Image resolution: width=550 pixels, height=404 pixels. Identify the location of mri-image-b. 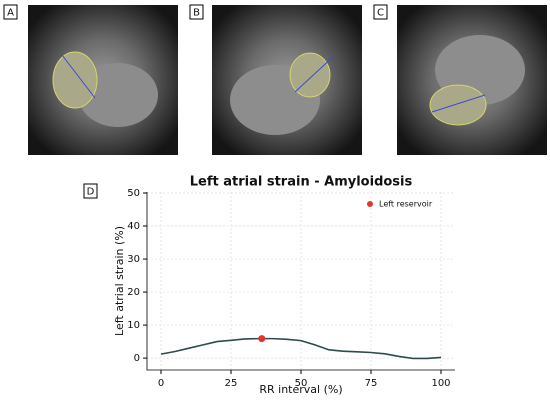
(287, 80).